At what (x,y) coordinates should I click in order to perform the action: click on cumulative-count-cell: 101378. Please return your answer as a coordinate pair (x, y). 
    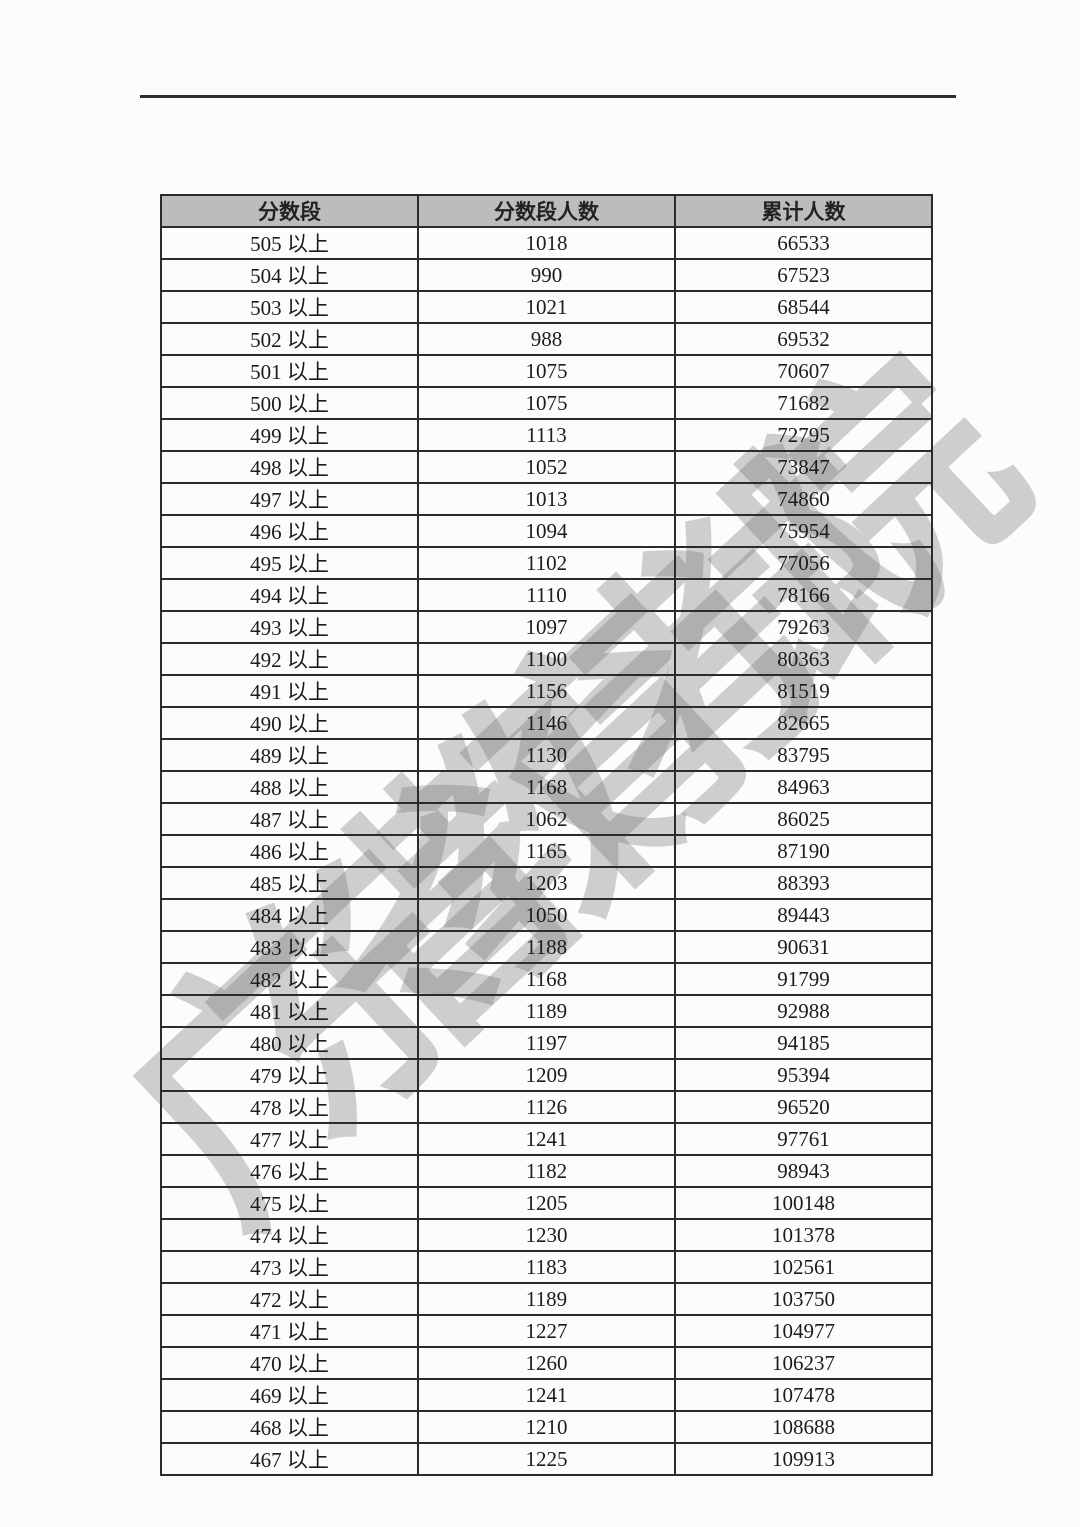
    Looking at the image, I should click on (803, 1235).